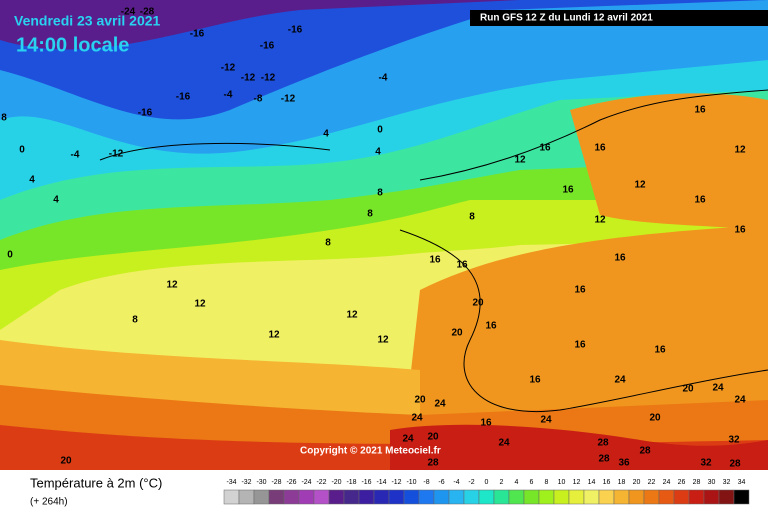 The width and height of the screenshot is (768, 512). I want to click on scale-tick-label: 12, so click(577, 482).